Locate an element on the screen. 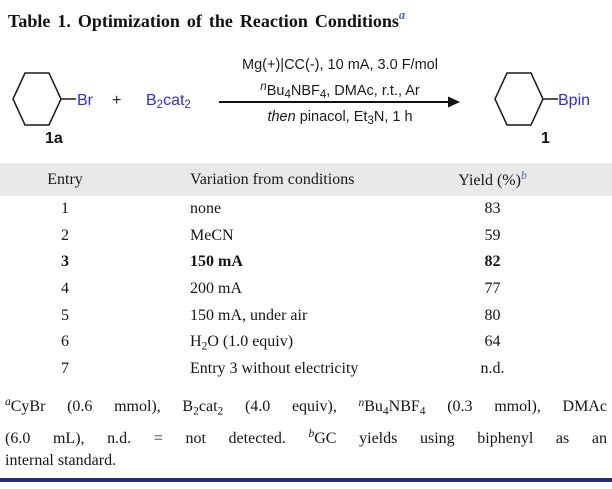 This screenshot has height=489, width=612. bu-text: Bu is located at coordinates (275, 91).